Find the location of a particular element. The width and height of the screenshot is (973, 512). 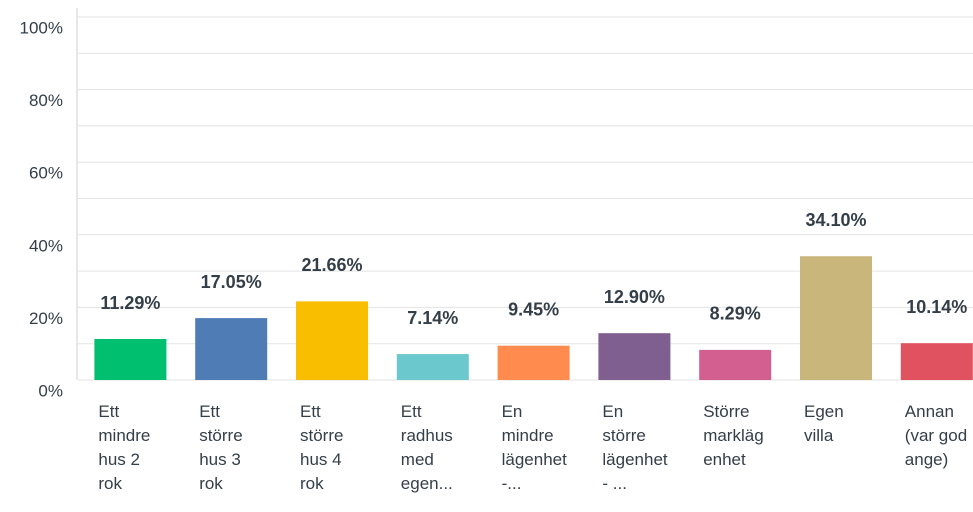

x-tick-label: Ett mindre hus 2 rok is located at coordinates (124, 447).